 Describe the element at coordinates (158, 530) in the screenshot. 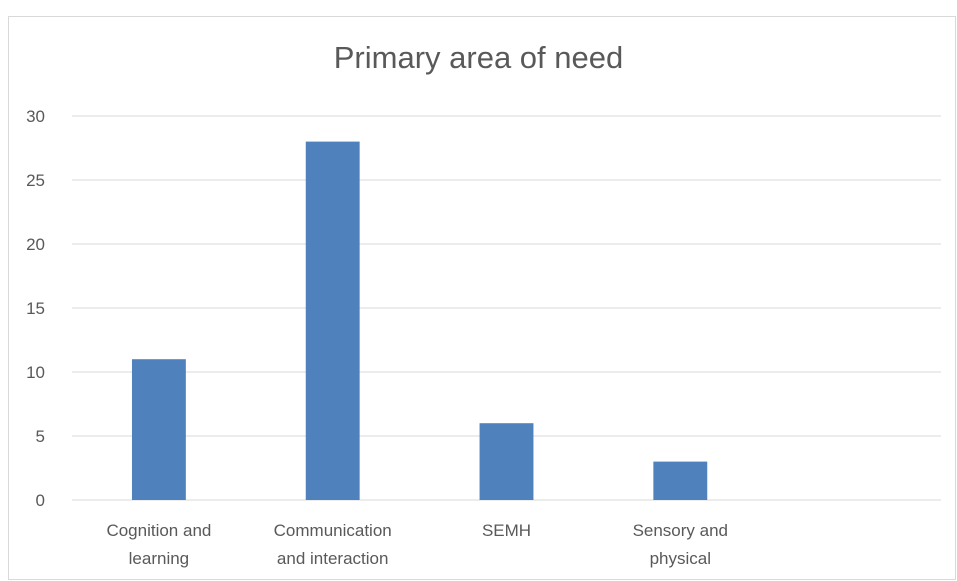

I see `x-category-label: Cognition and` at that location.